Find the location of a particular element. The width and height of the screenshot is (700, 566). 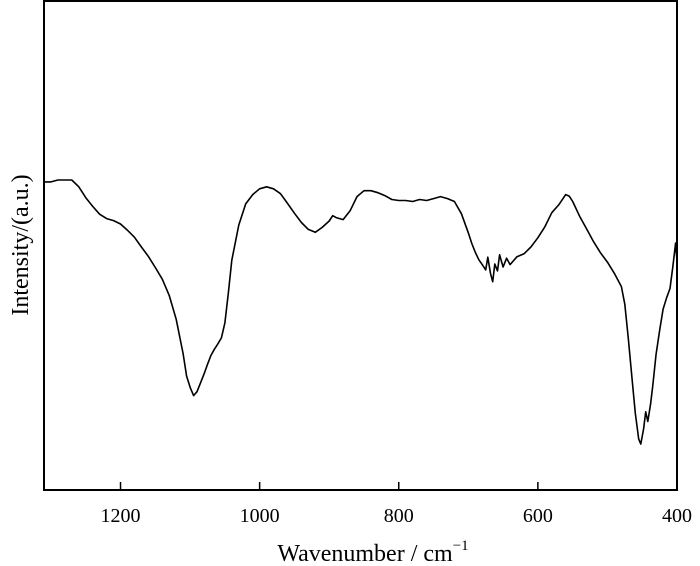

x-tick-label: 600 is located at coordinates (538, 516).